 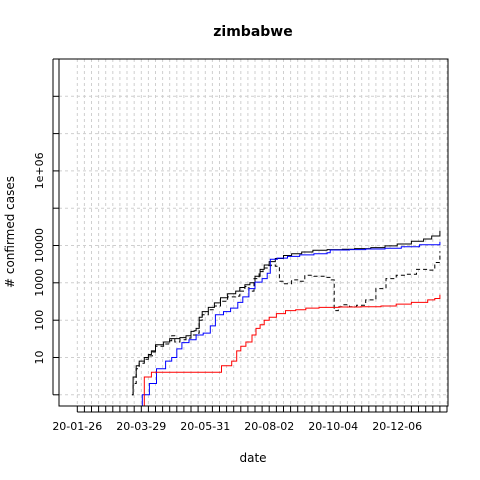 I want to click on x-tick-label: 20-05-31, so click(x=205, y=426).